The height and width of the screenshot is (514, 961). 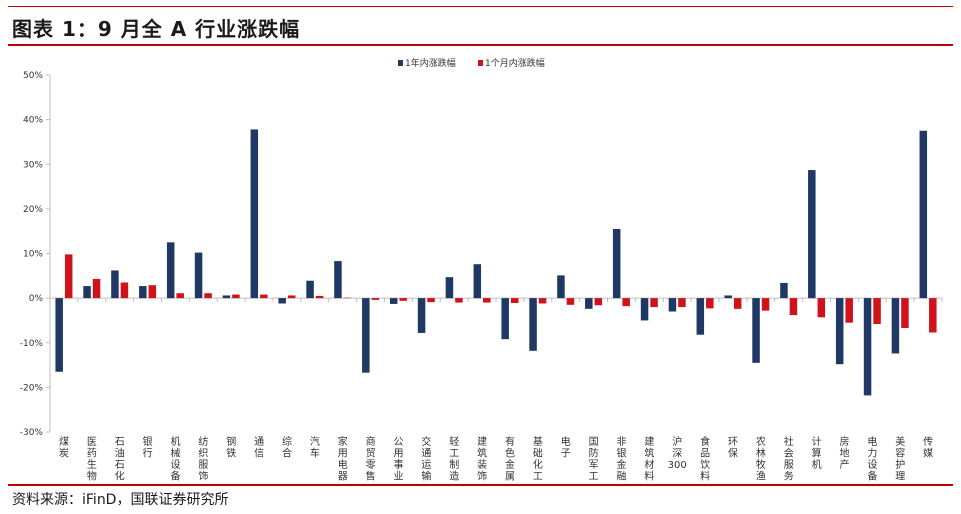 I want to click on x-tick-label: 计算机, so click(x=817, y=453).